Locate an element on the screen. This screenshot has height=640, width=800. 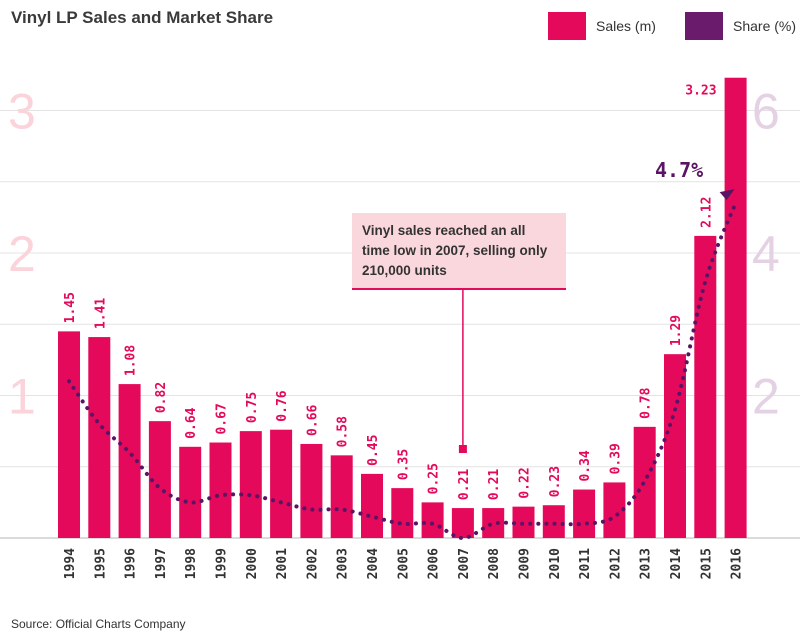
left-axis-tick: 2 is located at coordinates (22, 254).